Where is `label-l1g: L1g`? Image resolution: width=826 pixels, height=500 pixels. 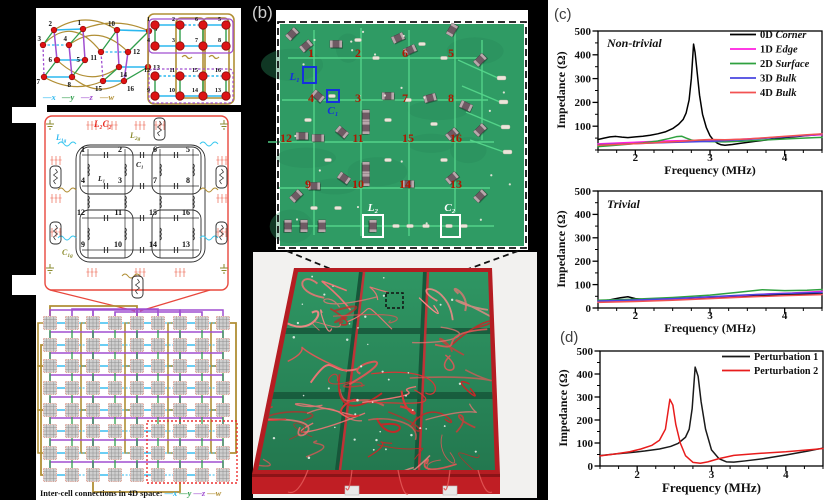 label-l1g: L1g is located at coordinates (61, 138).